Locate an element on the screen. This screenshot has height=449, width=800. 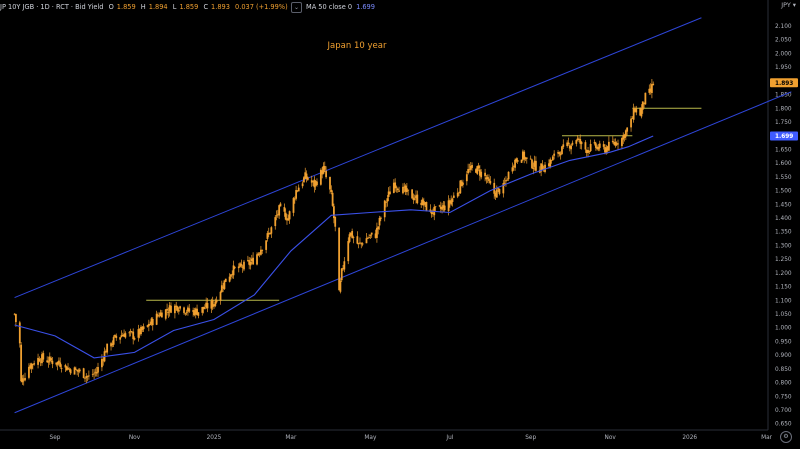
low-value: 1.859 is located at coordinates (189, 7).